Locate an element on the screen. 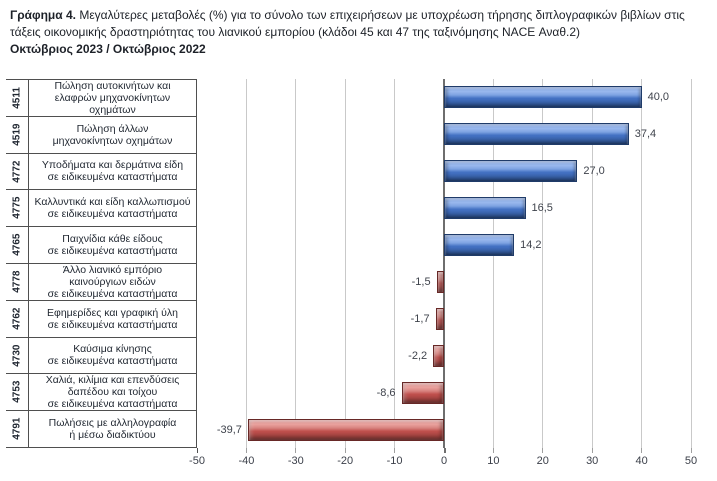 This screenshot has width=717, height=481. value-label: 27,0 is located at coordinates (594, 171).